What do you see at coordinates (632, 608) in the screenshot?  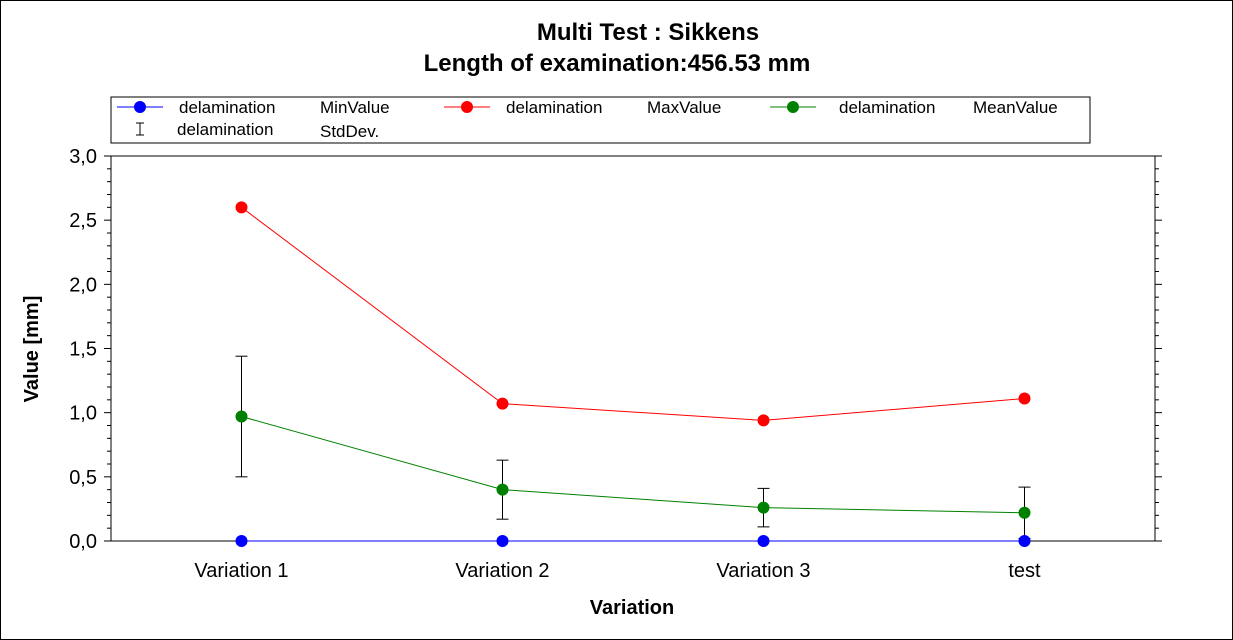 I see `x-axis-label: Variation` at bounding box center [632, 608].